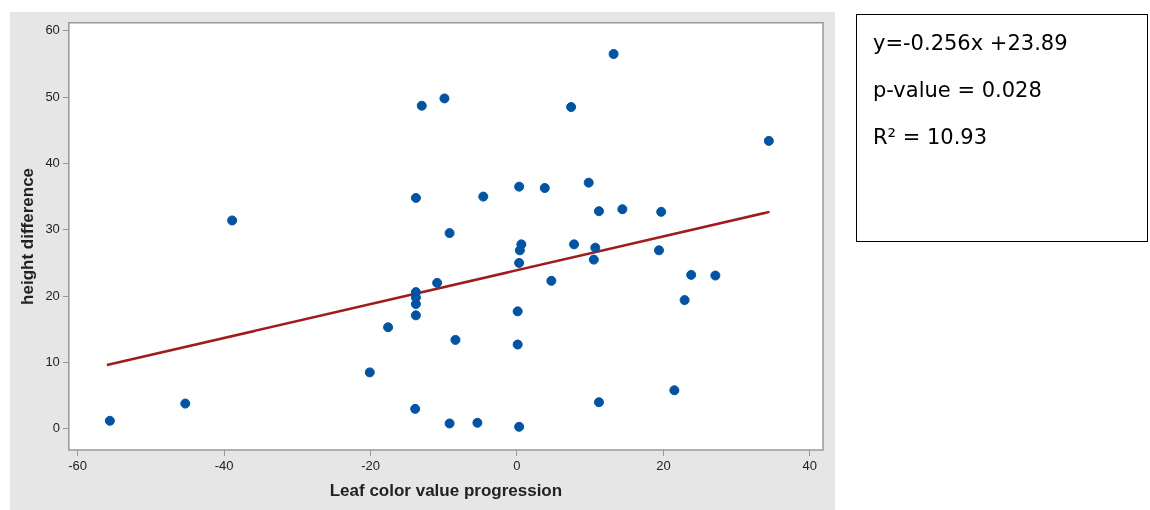 The height and width of the screenshot is (510, 1150). I want to click on x-tick-label: -40, so click(224, 466).